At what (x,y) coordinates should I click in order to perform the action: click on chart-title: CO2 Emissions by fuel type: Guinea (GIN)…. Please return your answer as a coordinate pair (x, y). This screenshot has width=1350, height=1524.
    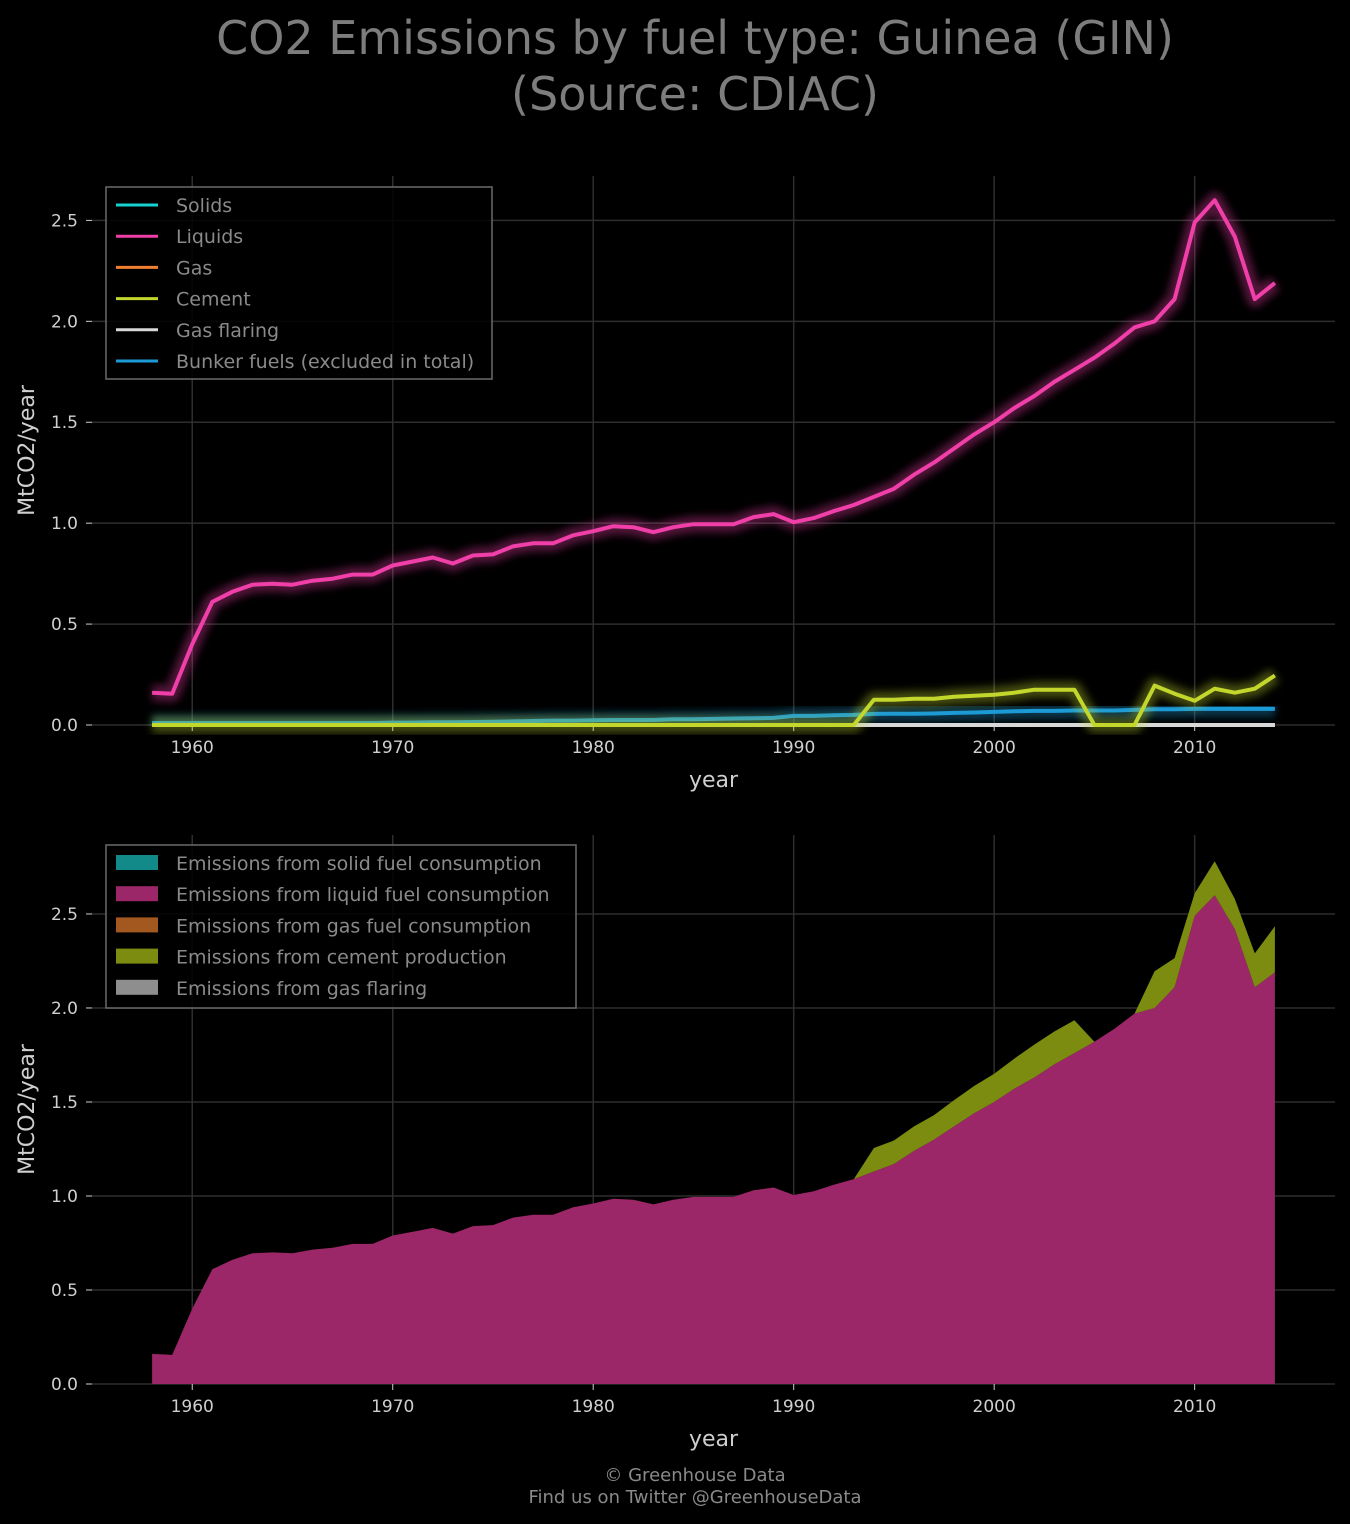
    Looking at the image, I should click on (675, 66).